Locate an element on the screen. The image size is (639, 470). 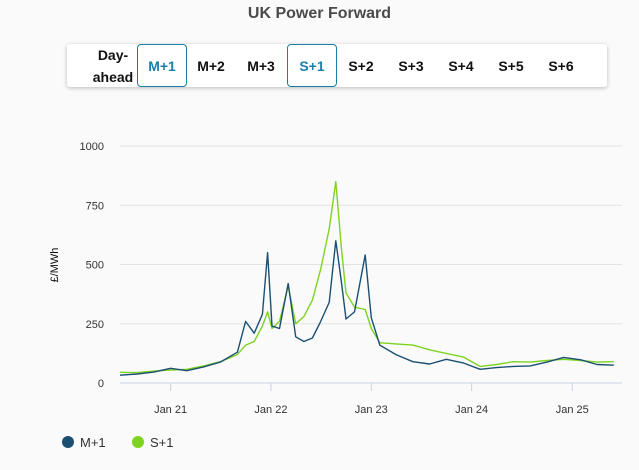
y-tick-label: 1000 is located at coordinates (92, 147).